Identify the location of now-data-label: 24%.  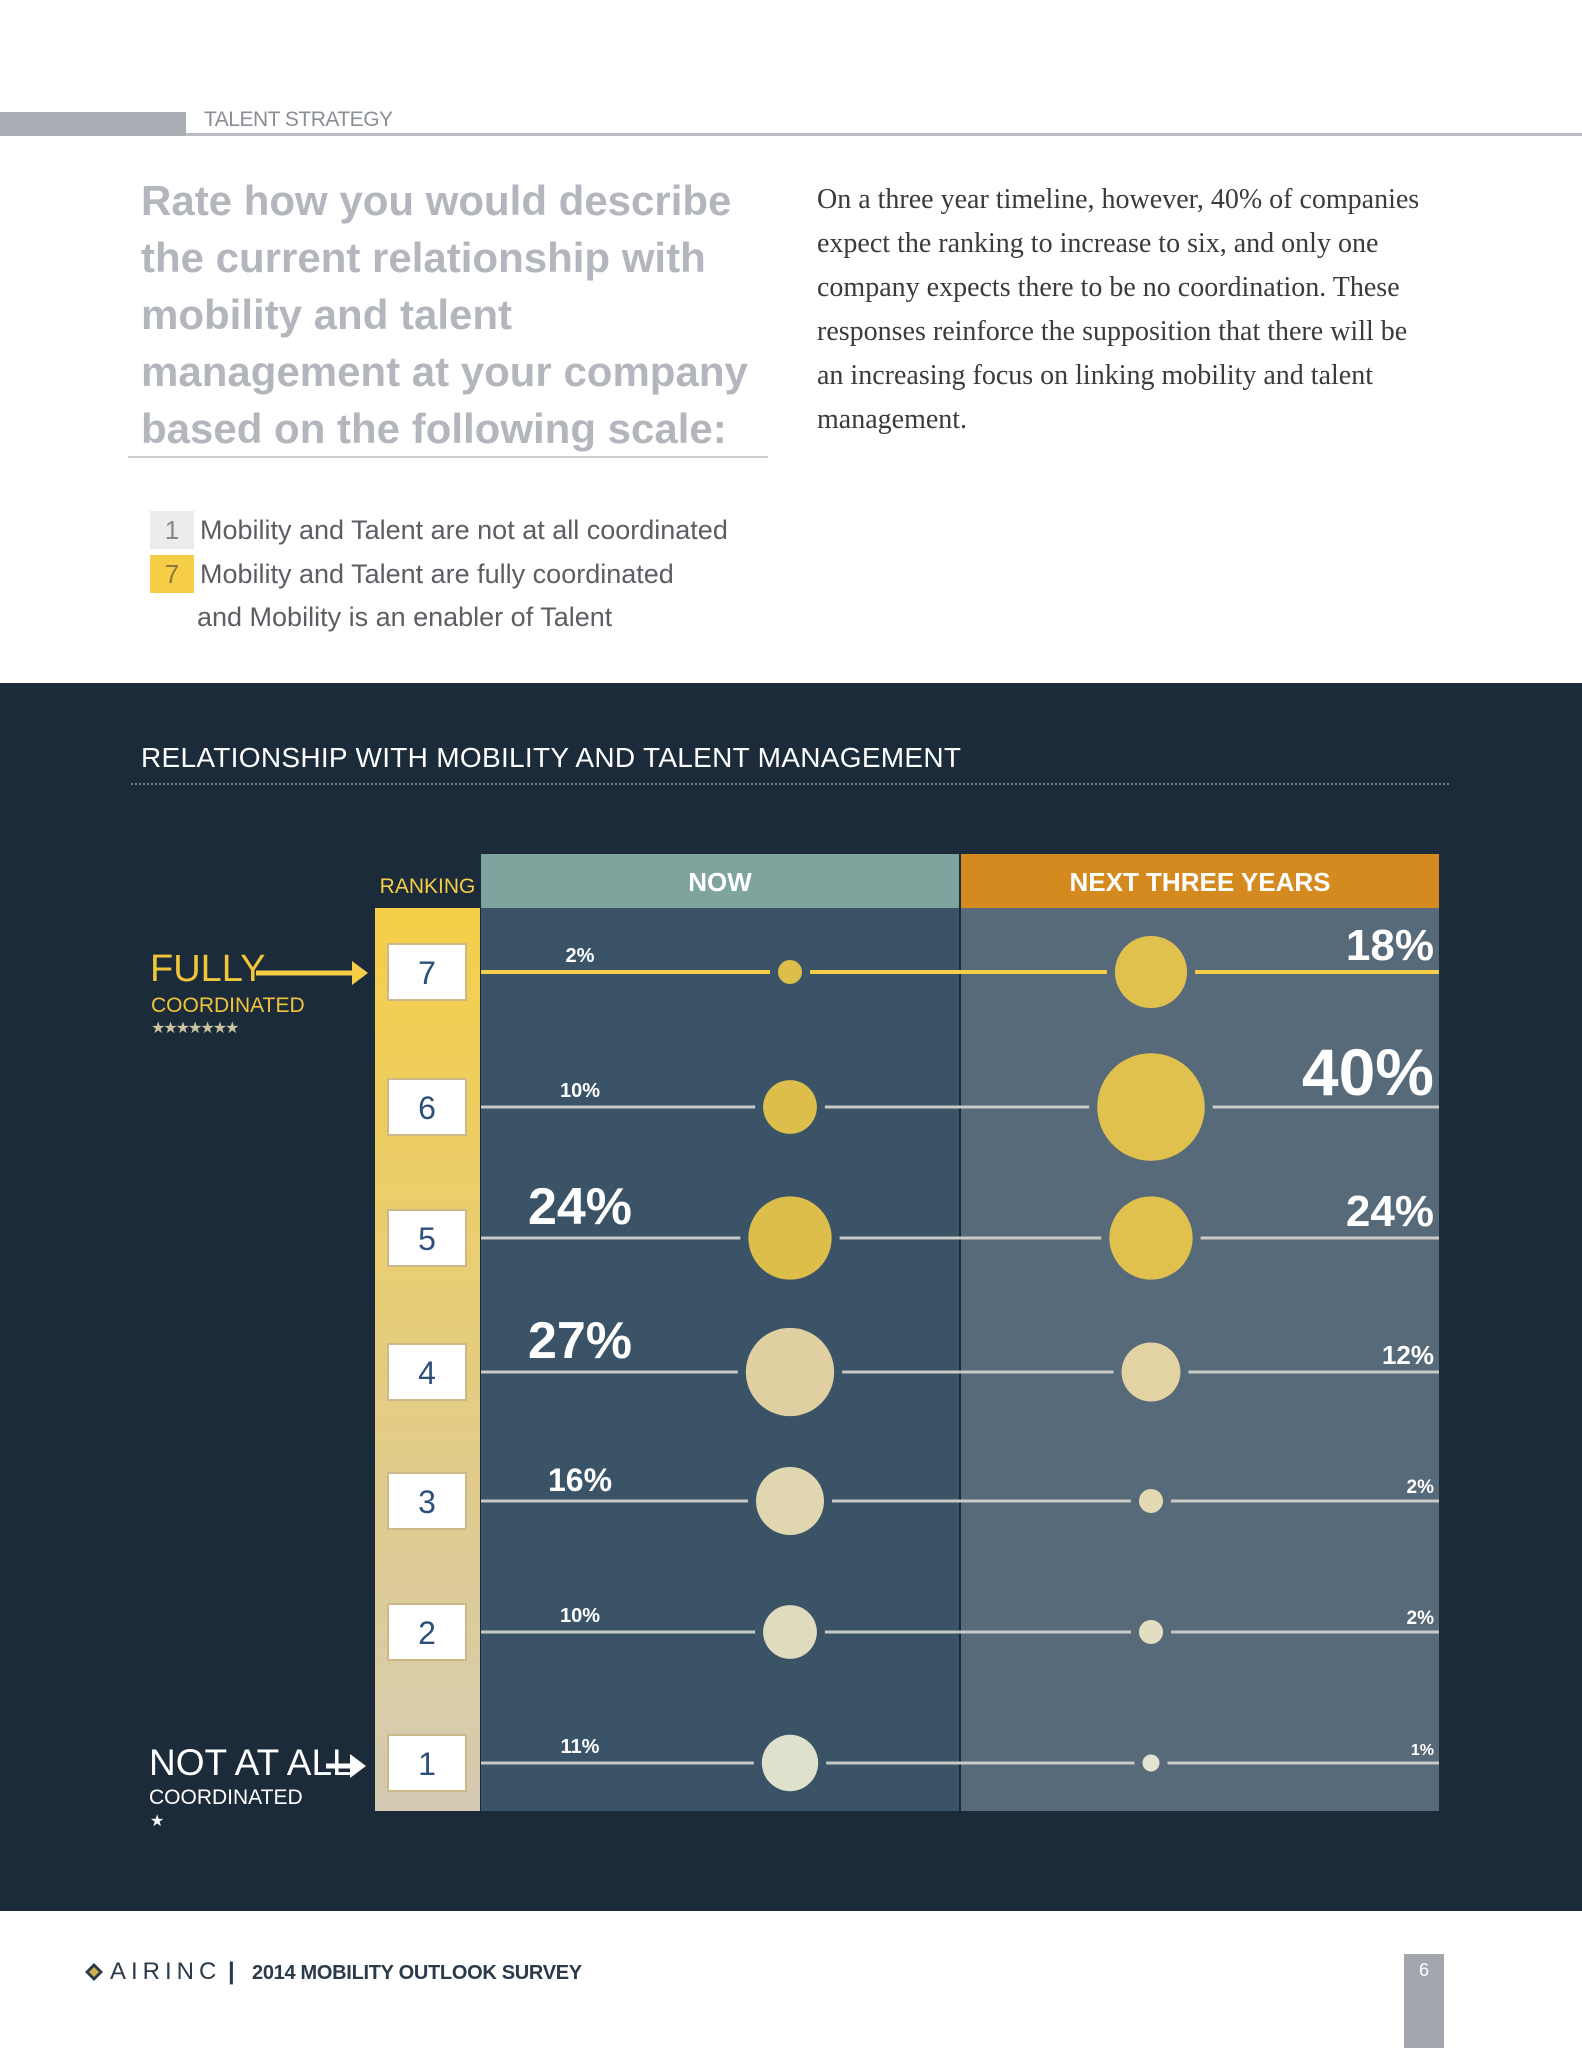
(580, 1207).